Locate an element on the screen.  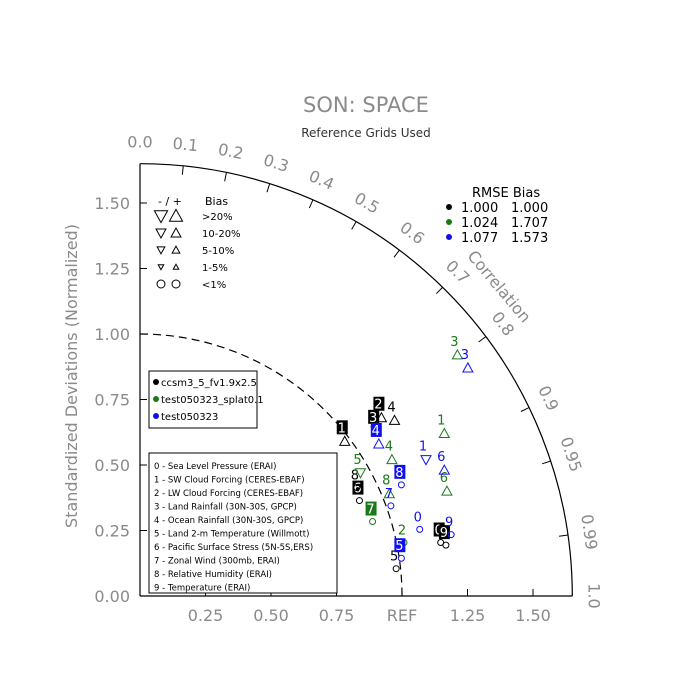
correlation-tick-label: 0.2 is located at coordinates (230, 152).